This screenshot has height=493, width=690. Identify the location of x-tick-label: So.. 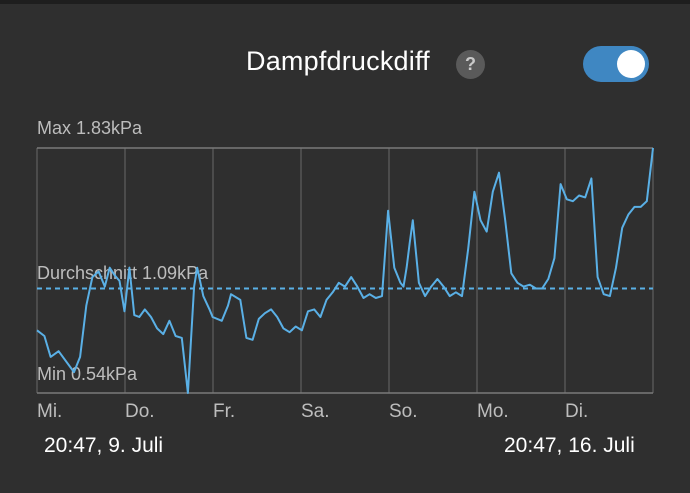
(403, 411).